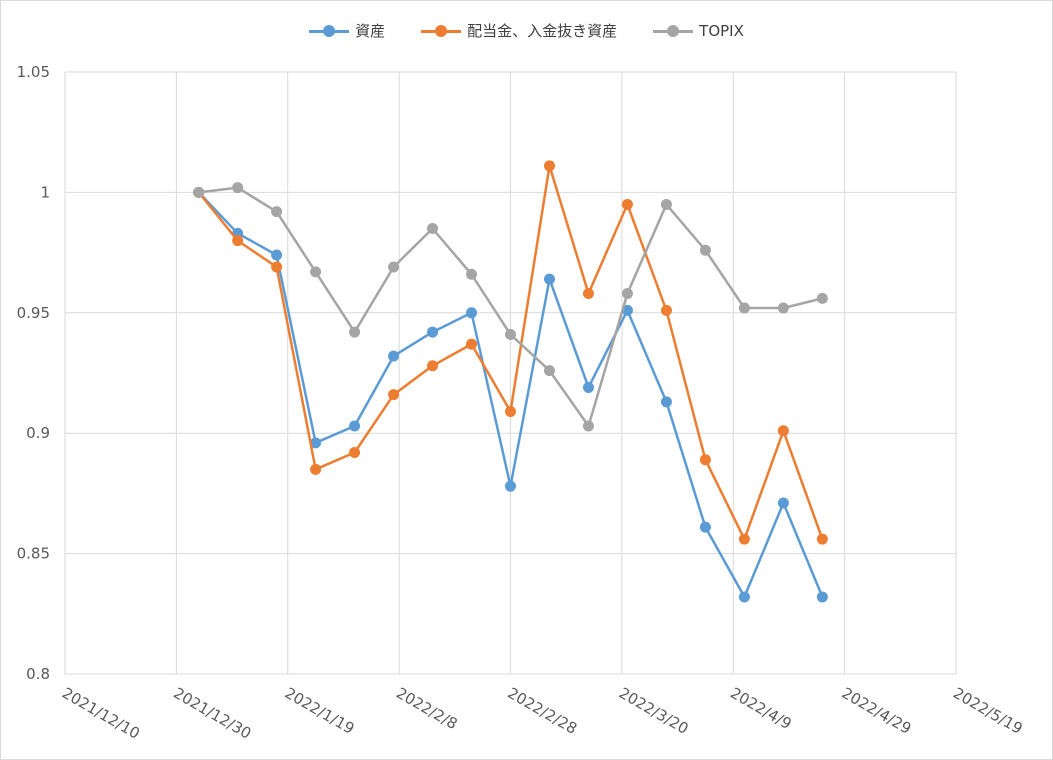  What do you see at coordinates (370, 31) in the screenshot?
I see `legend-label: 資産` at bounding box center [370, 31].